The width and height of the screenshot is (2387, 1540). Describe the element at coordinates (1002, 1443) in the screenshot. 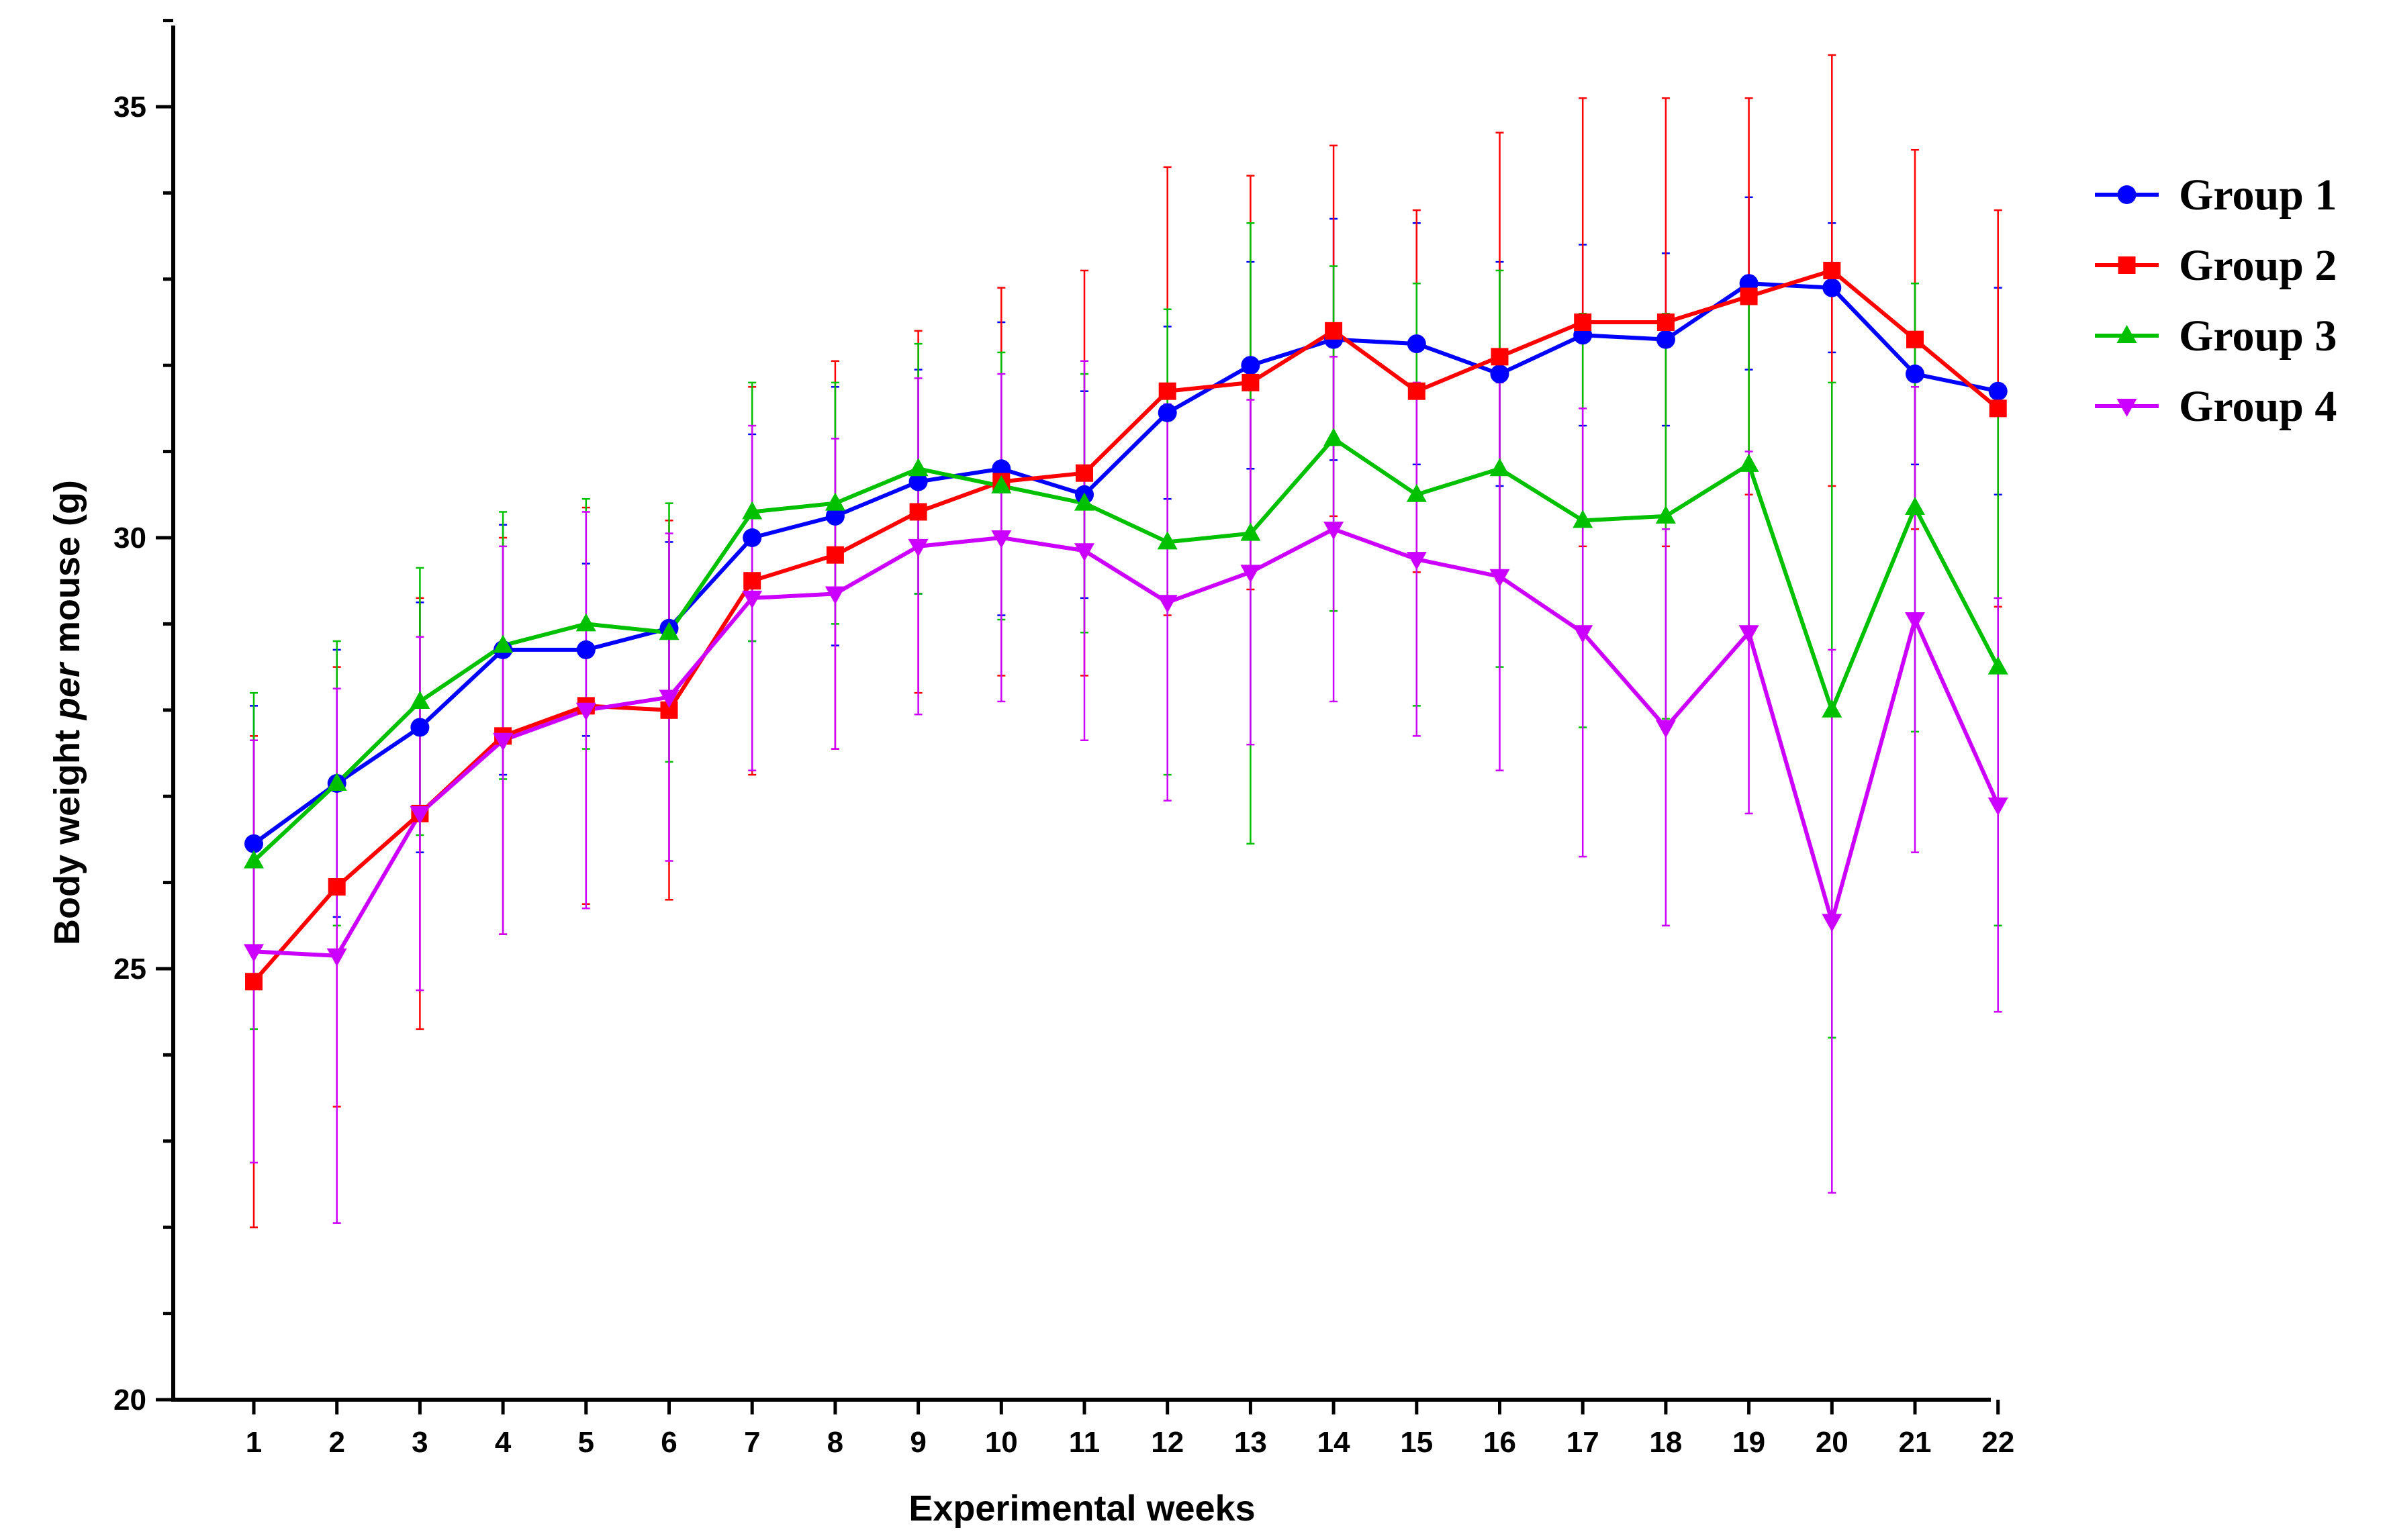

I see `x-tick-label: 10` at that location.